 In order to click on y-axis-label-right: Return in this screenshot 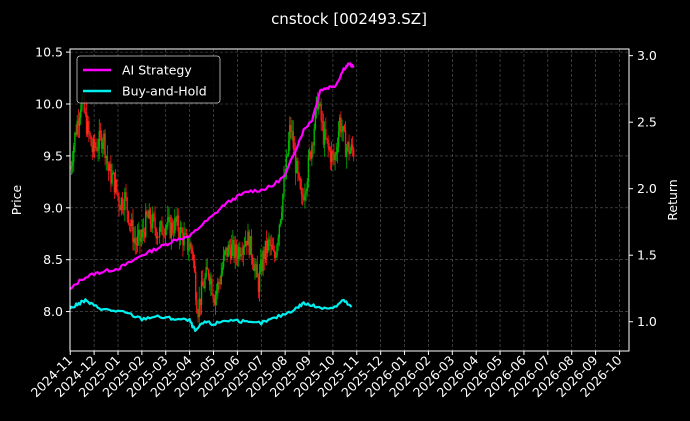, I will do `click(672, 199)`.